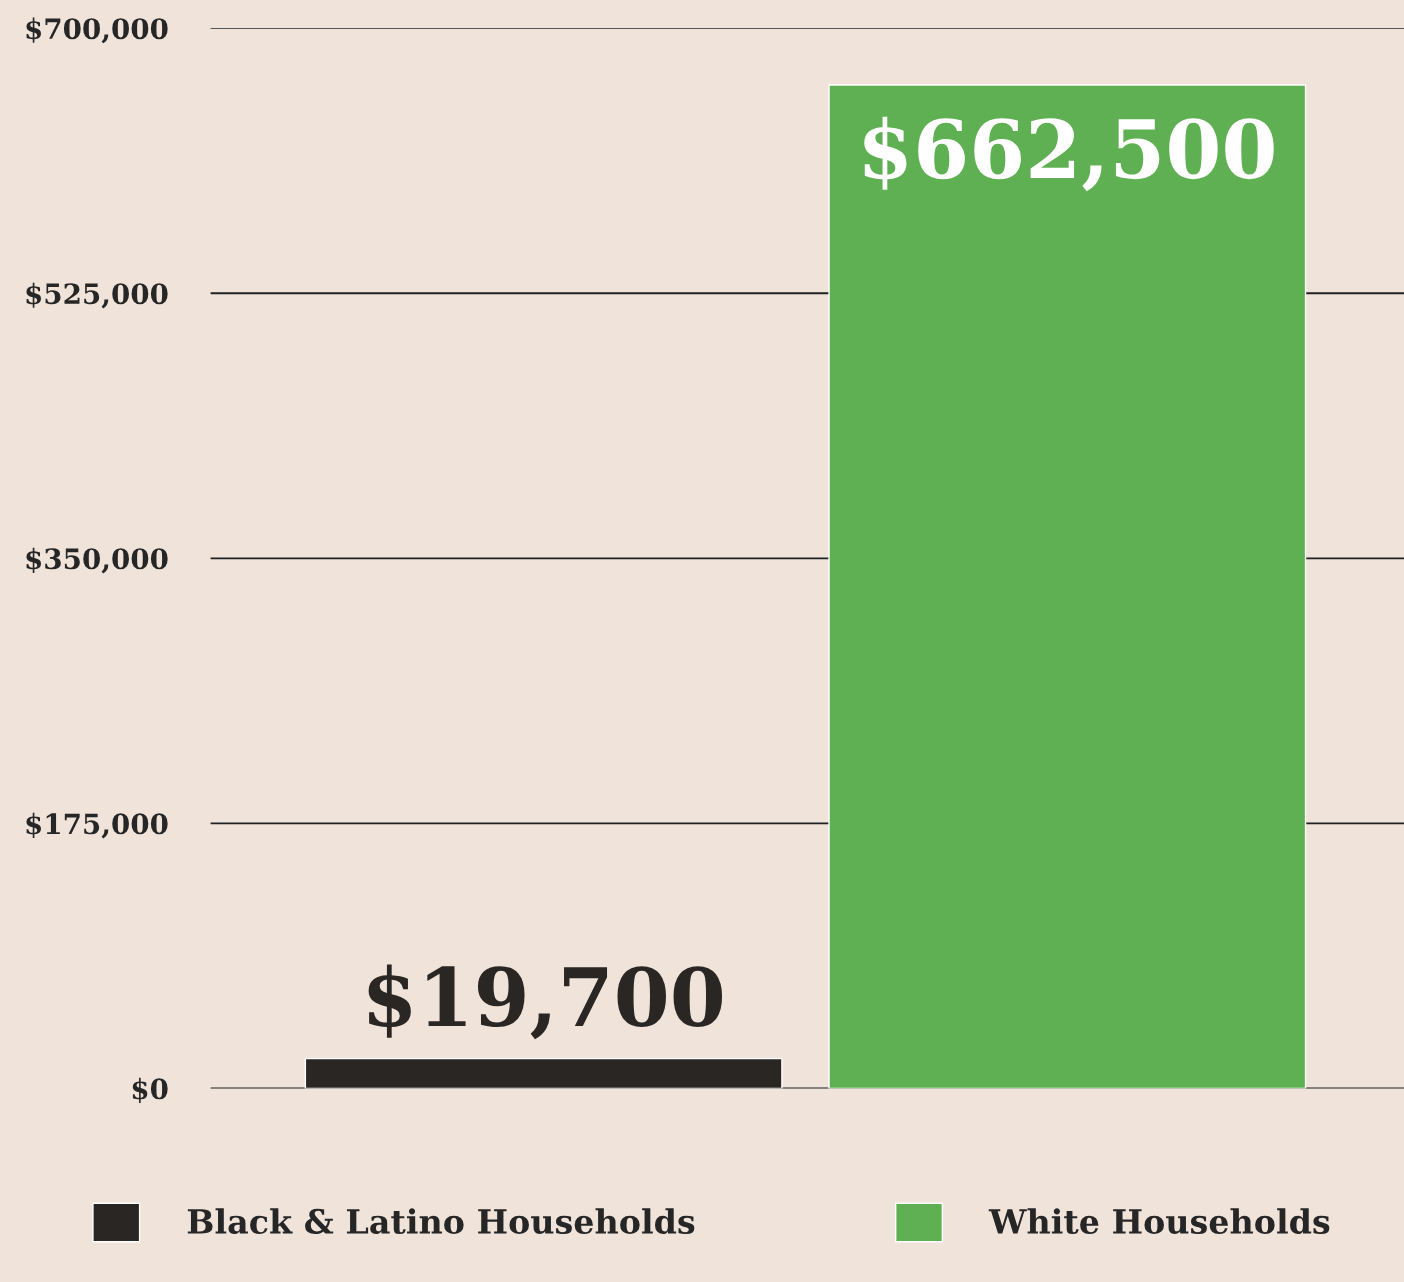 This screenshot has width=1404, height=1282. What do you see at coordinates (441, 1221) in the screenshot?
I see `legend-label: Black & Latino Households` at bounding box center [441, 1221].